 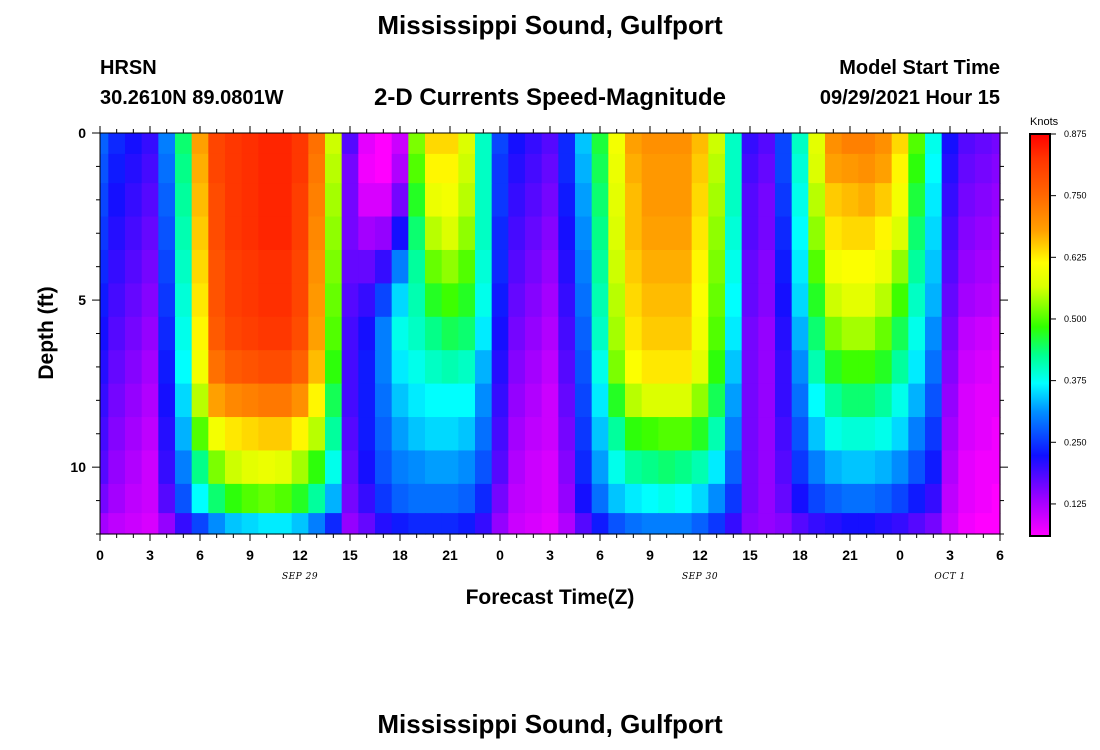 What do you see at coordinates (650, 555) in the screenshot?
I see `x-tick-label: 9` at bounding box center [650, 555].